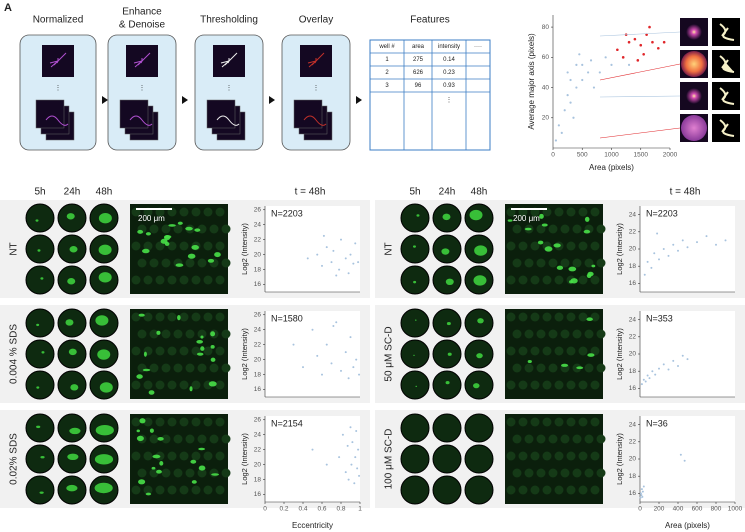  What do you see at coordinates (310, 192) in the screenshot?
I see `snapshot-header: t = 48h` at bounding box center [310, 192].